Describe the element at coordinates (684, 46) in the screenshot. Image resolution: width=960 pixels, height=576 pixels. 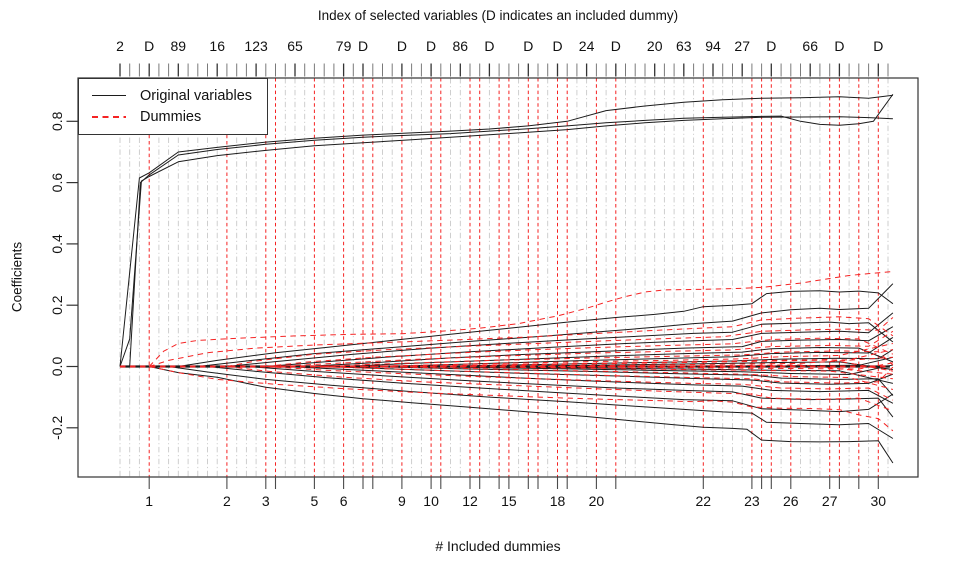
I see `top-axis-label: 63` at that location.